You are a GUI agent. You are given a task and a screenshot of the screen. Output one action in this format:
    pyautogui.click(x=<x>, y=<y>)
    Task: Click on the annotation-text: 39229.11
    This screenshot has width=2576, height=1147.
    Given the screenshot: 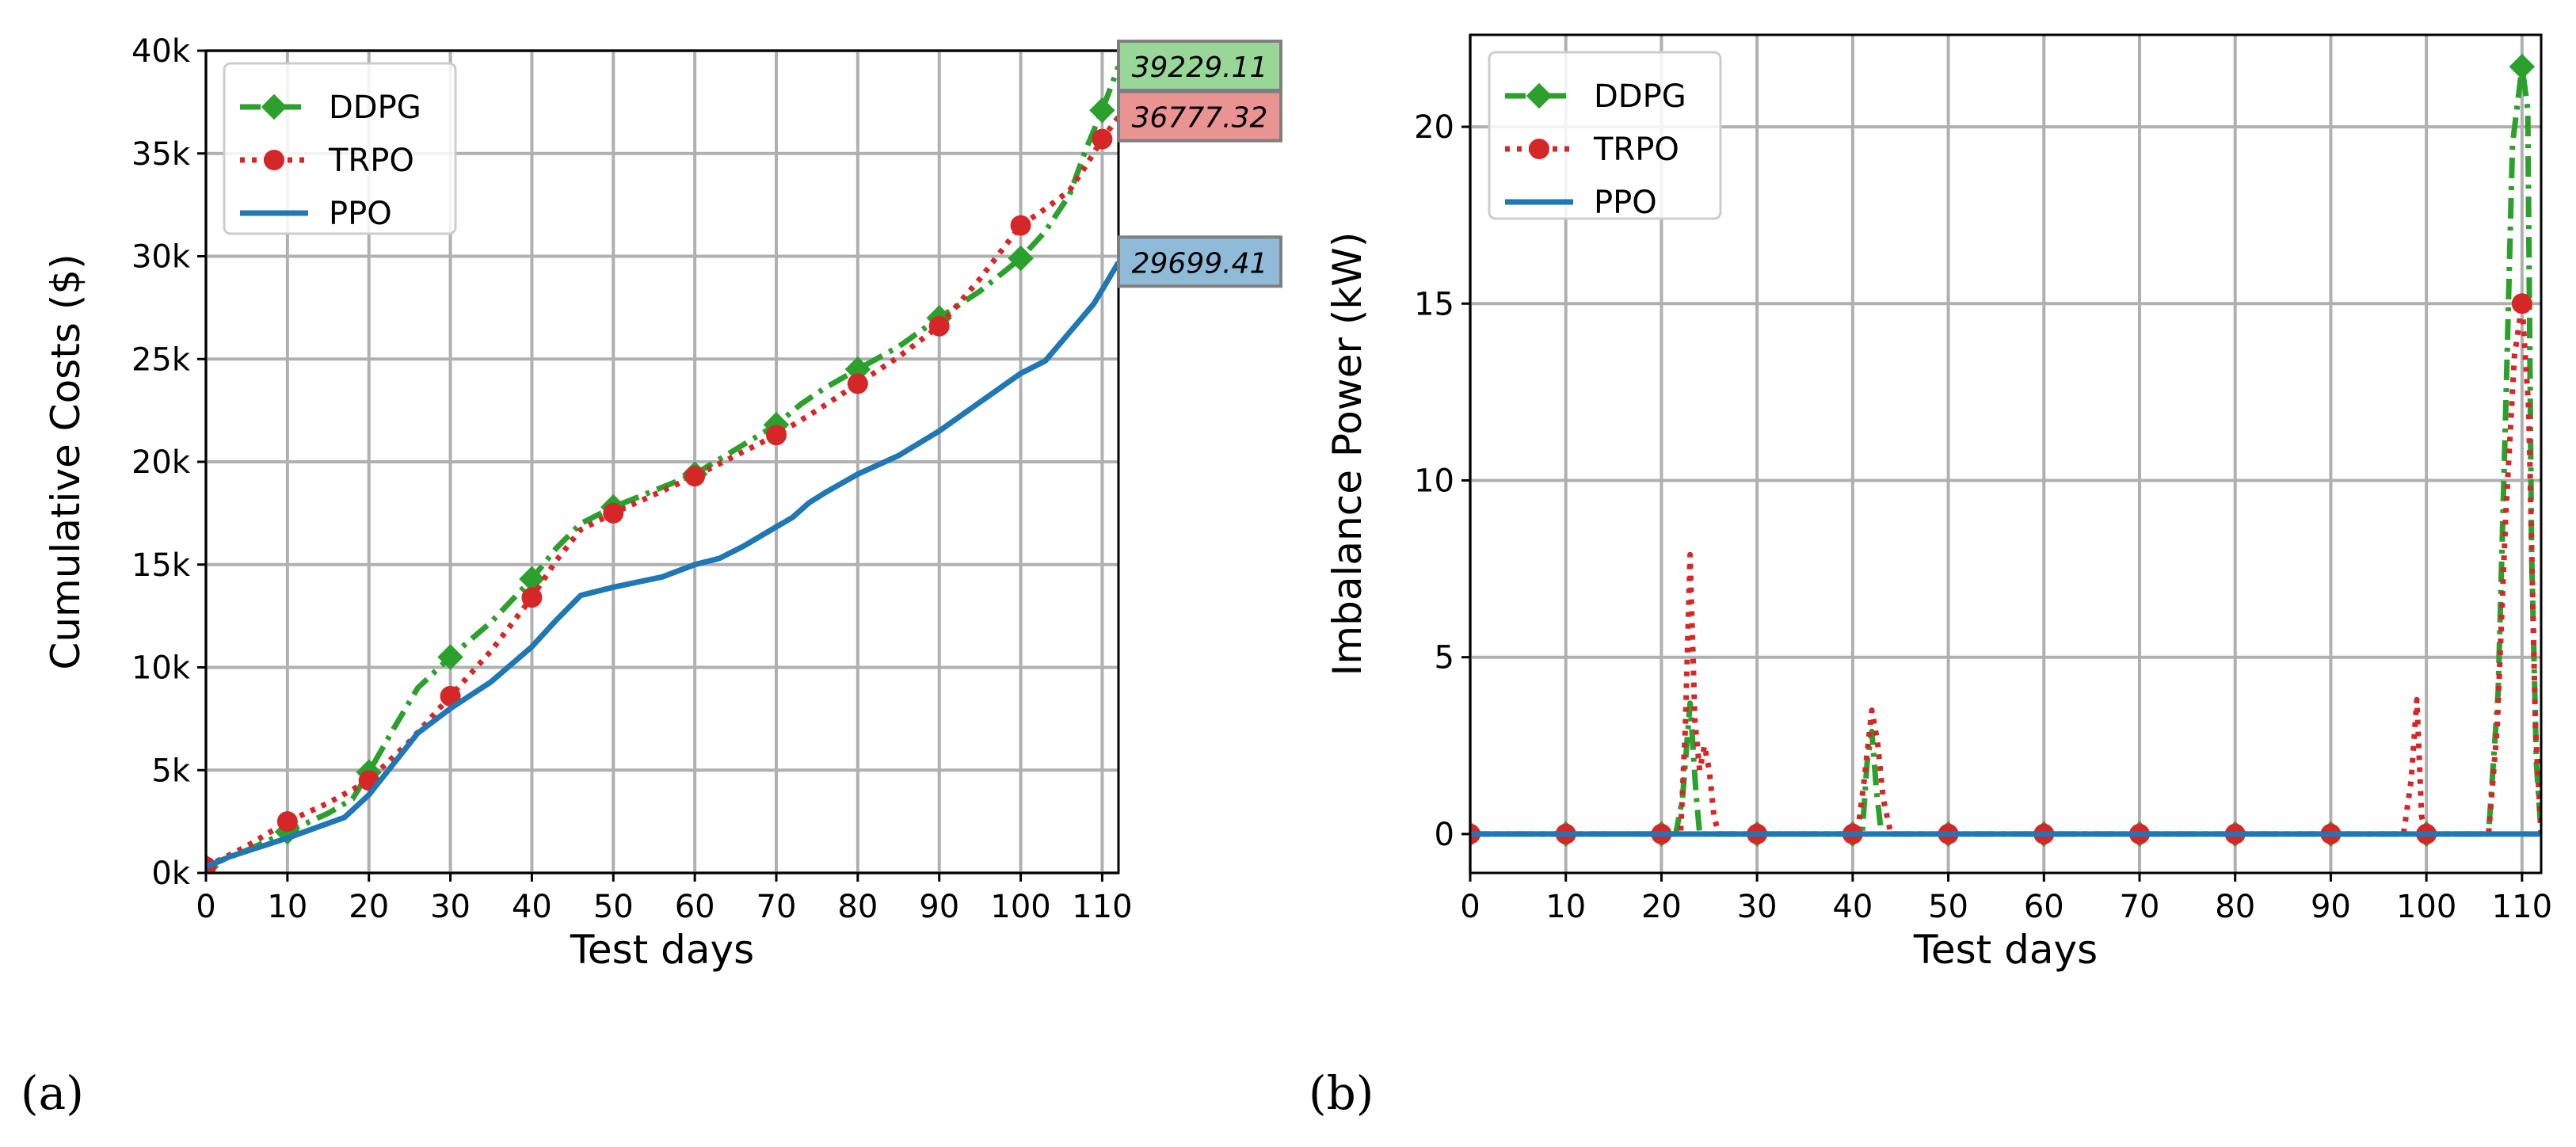 What is the action you would take?
    pyautogui.click(x=1200, y=67)
    